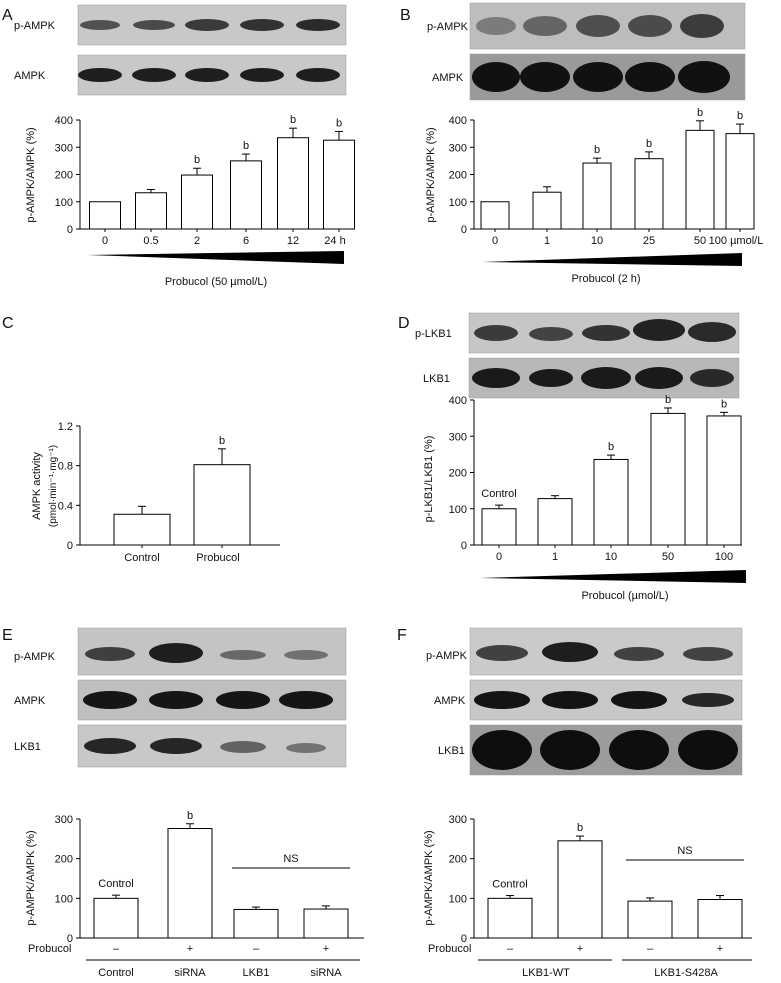  I want to click on y-tick-label: 0.4, so click(65, 506).